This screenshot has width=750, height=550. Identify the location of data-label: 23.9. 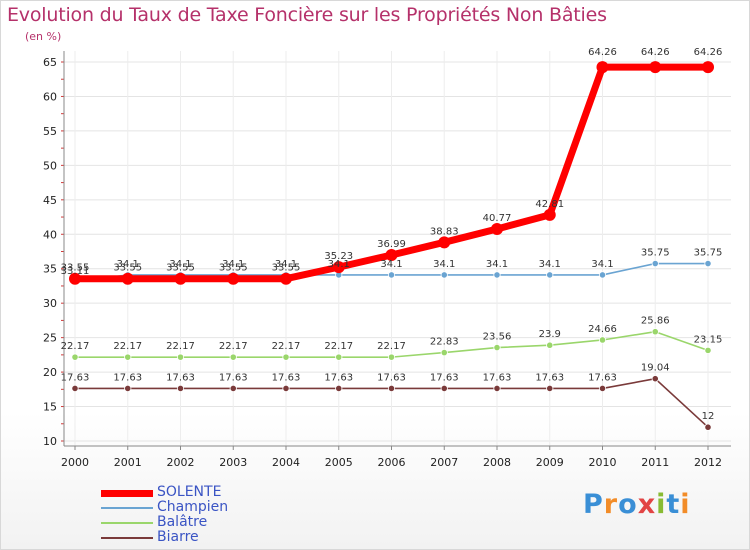
(550, 334).